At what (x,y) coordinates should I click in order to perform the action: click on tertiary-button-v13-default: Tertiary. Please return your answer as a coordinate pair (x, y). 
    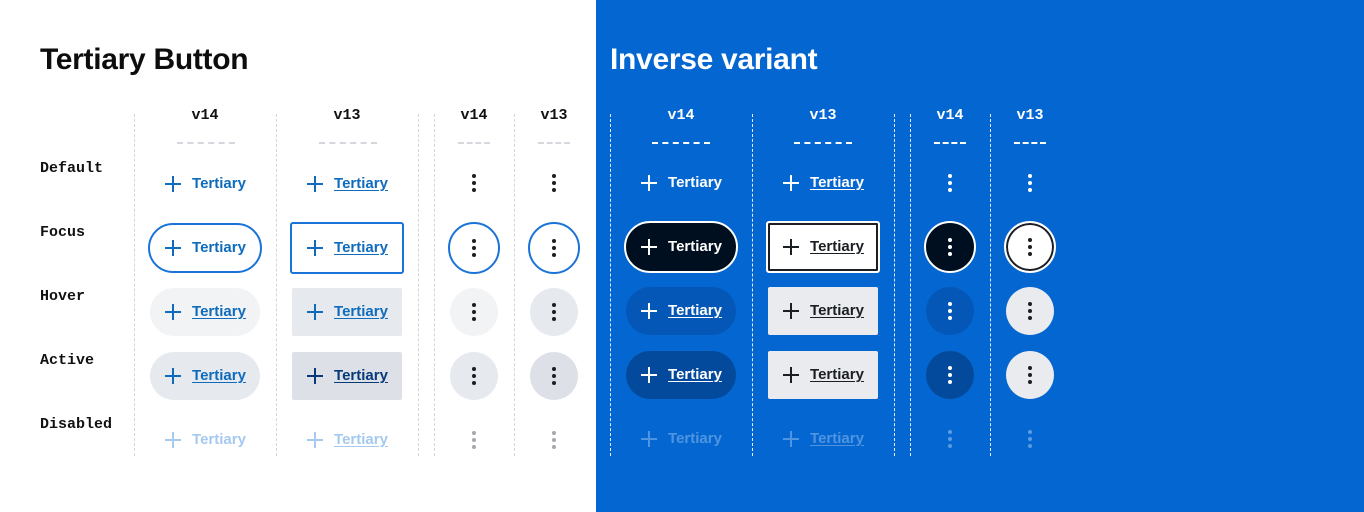
    Looking at the image, I should click on (347, 184).